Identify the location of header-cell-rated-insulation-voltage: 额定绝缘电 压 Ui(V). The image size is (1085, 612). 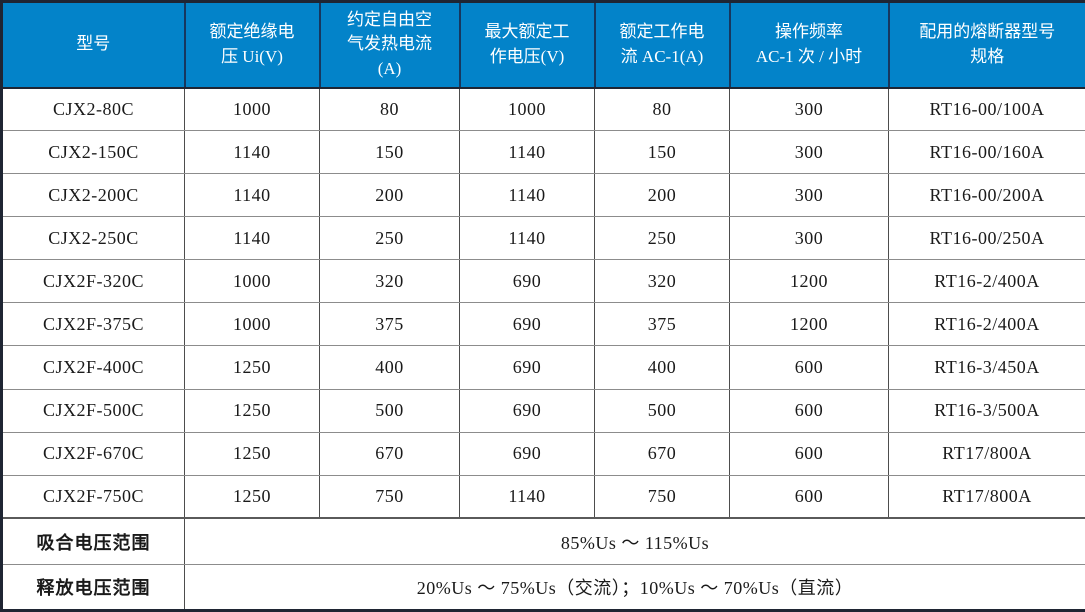
(252, 45).